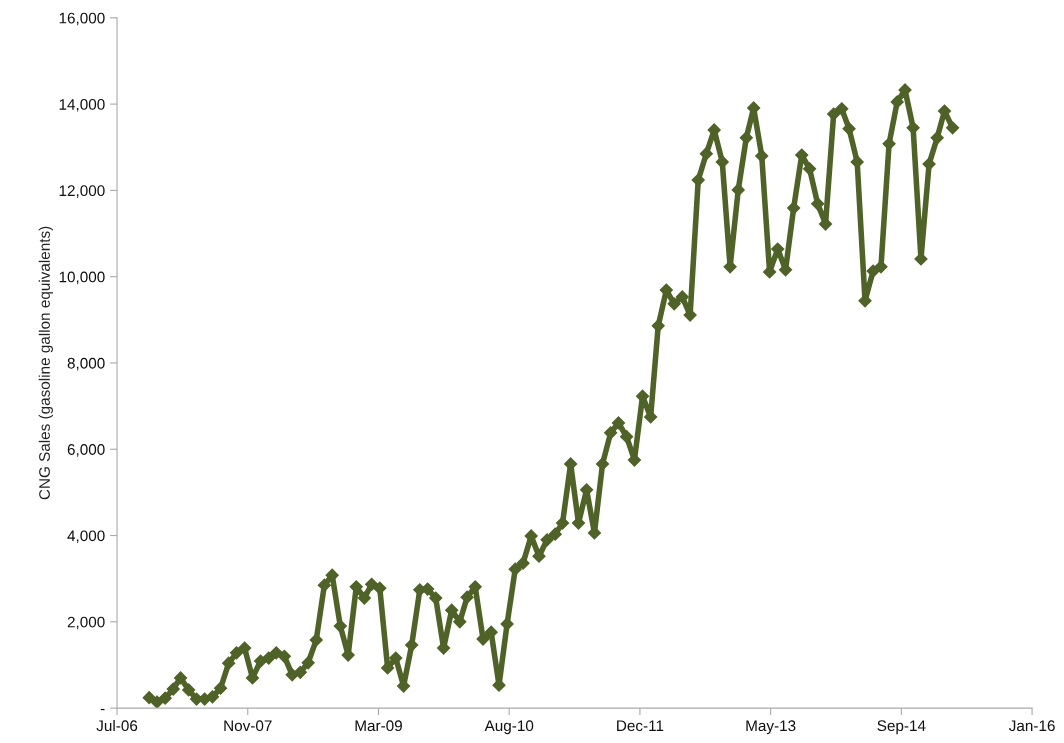 The width and height of the screenshot is (1064, 743). What do you see at coordinates (82, 105) in the screenshot?
I see `y-tick-label: 14,000` at bounding box center [82, 105].